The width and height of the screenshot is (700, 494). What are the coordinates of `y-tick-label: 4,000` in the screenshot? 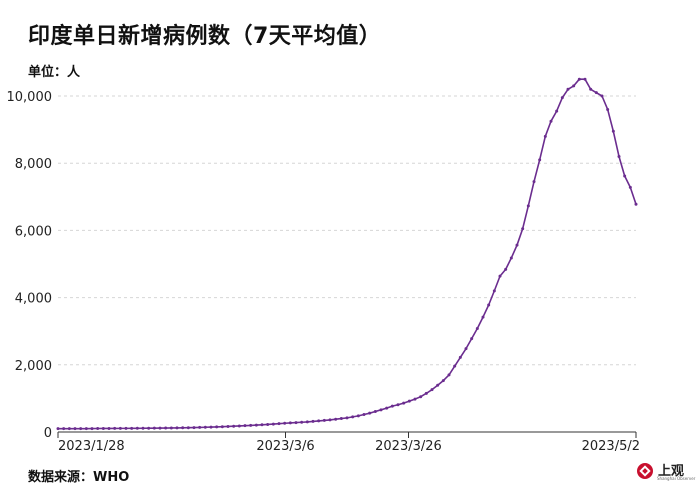 It's located at (33, 299).